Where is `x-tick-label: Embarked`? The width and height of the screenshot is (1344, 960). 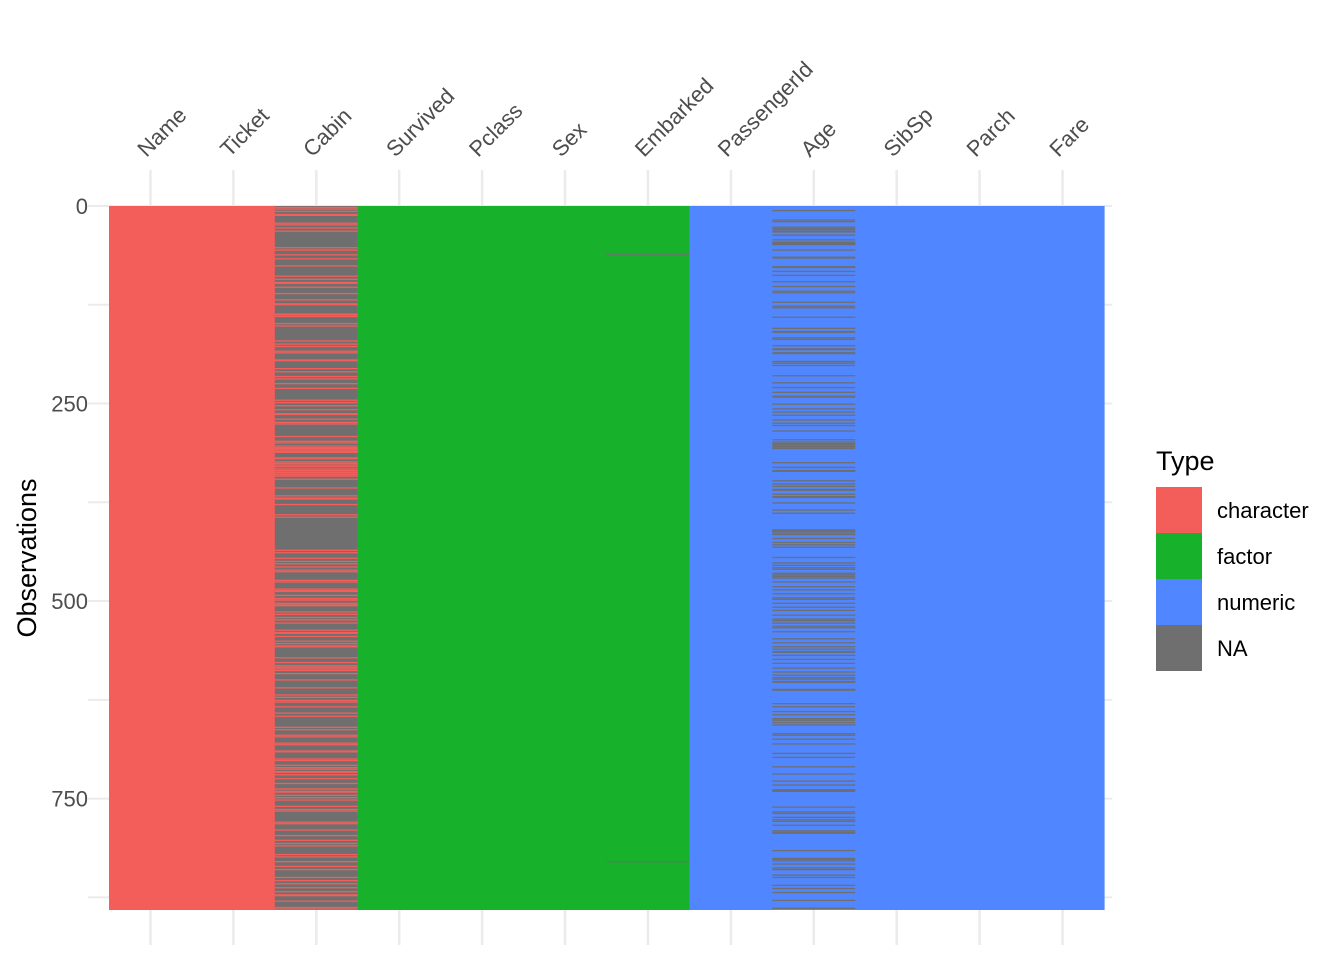
x-tick-label: Embarked is located at coordinates (674, 117).